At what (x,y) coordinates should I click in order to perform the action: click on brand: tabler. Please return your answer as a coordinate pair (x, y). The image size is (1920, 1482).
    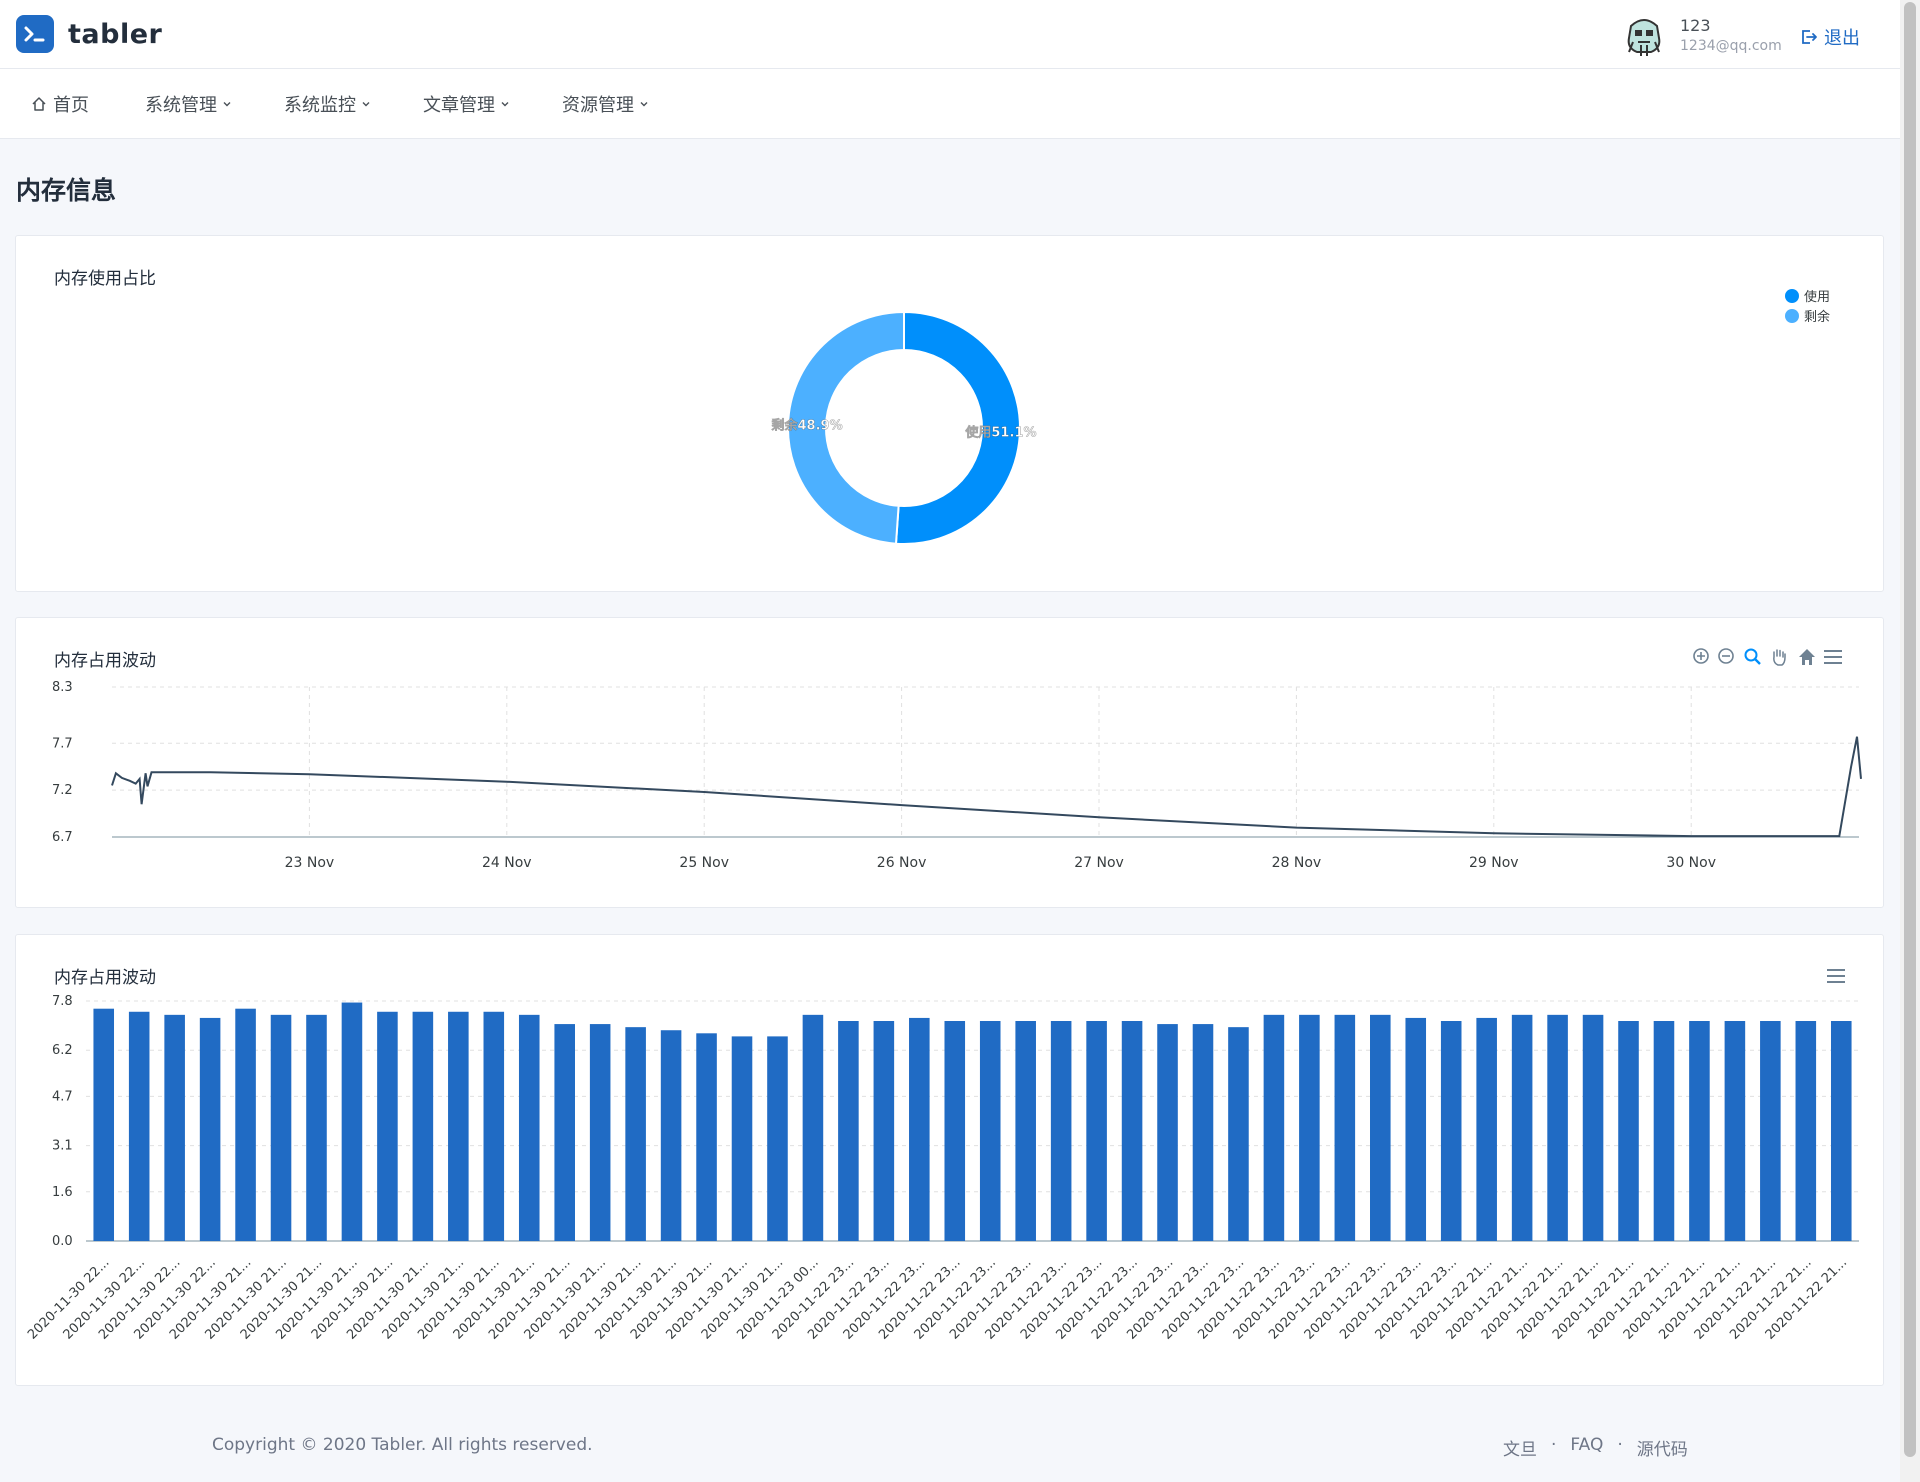
    Looking at the image, I should click on (89, 34).